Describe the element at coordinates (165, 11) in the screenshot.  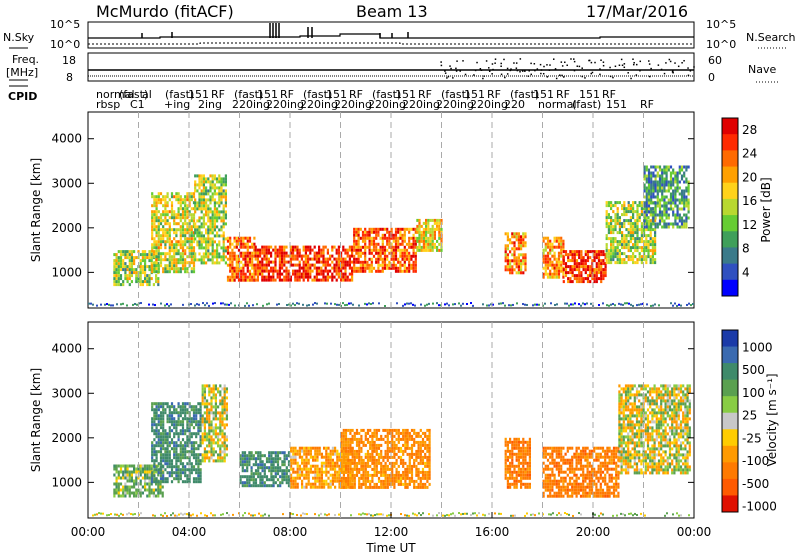
I see `station-title: McMurdo (fitACF)` at that location.